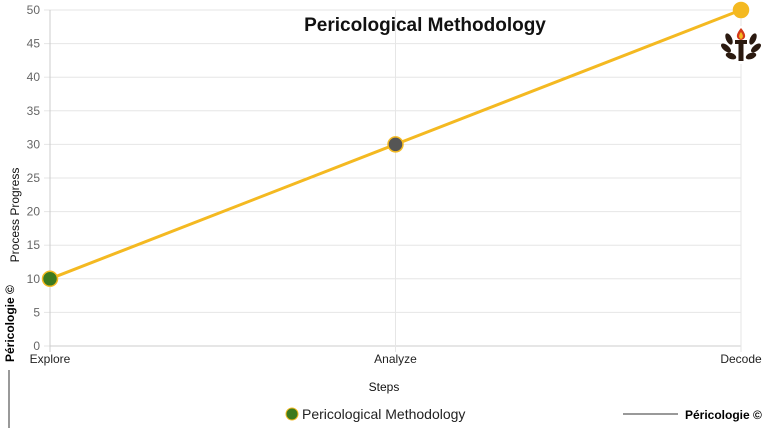  Describe the element at coordinates (741, 45) in the screenshot. I see `torch-laurel-emblem-icon` at that location.